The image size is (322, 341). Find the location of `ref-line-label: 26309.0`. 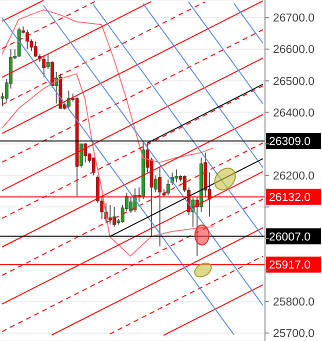

ref-line-label: 26309.0 is located at coordinates (290, 142).